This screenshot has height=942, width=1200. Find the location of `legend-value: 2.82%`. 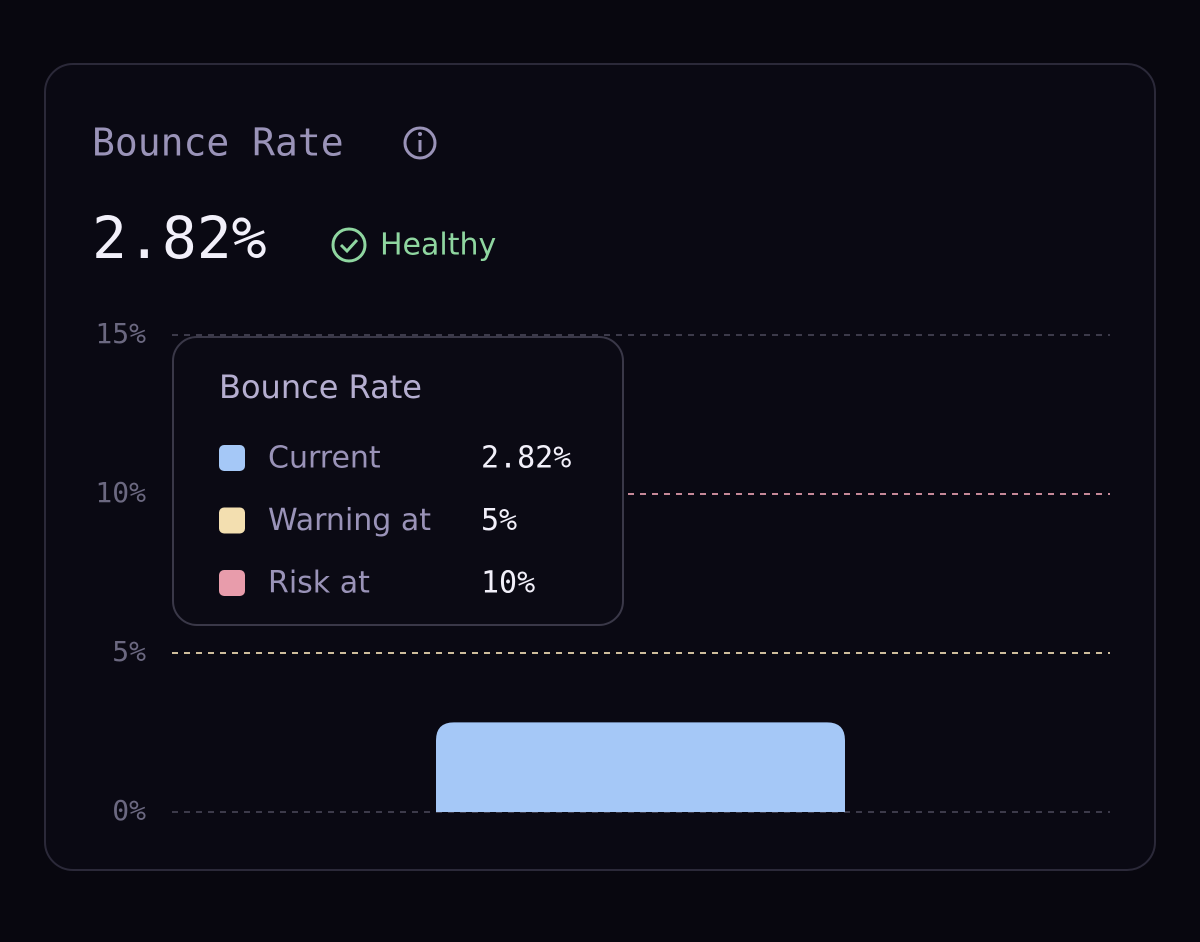

legend-value: 2.82% is located at coordinates (526, 458).